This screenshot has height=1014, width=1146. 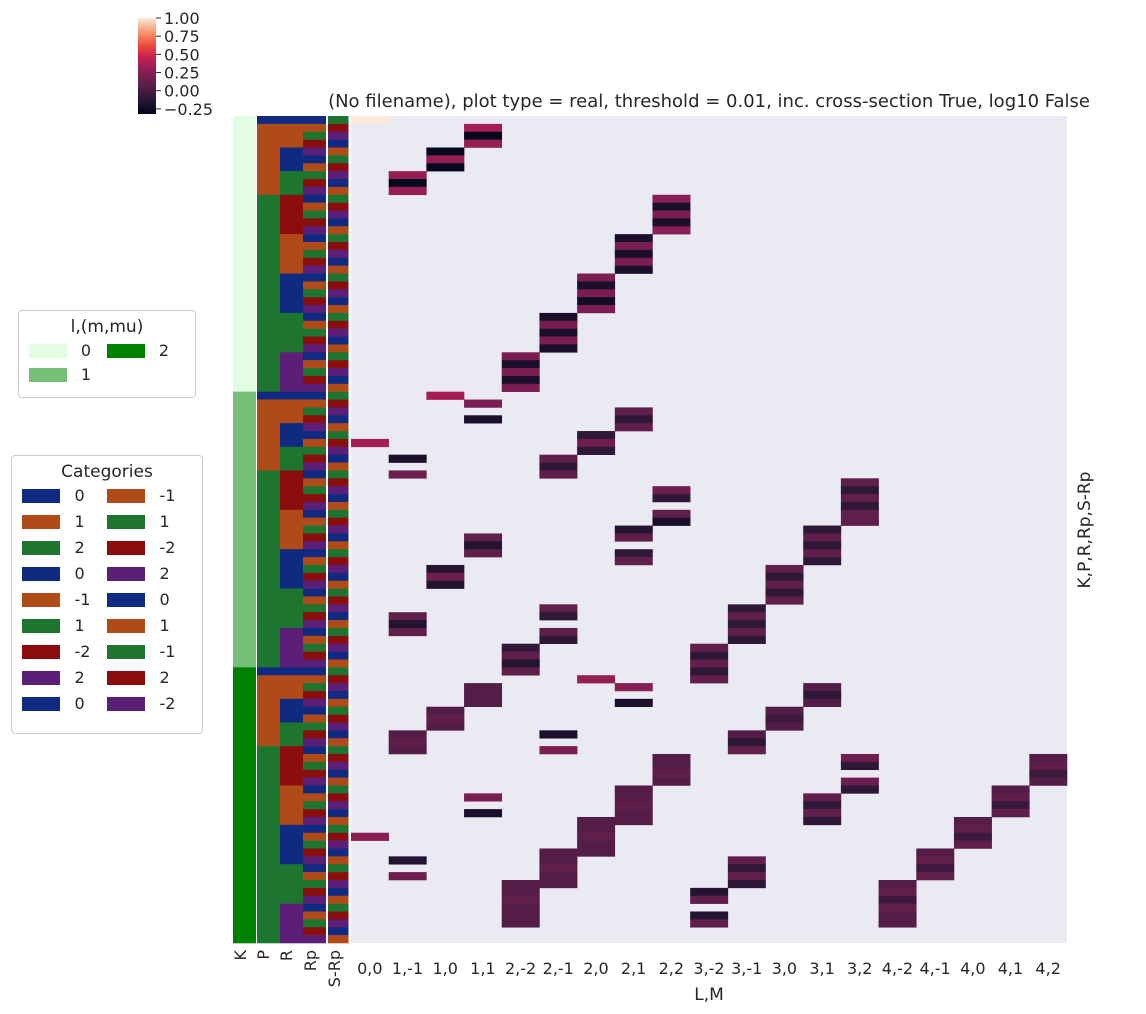 What do you see at coordinates (182, 54) in the screenshot?
I see `colorbar-tick-label: 0.50` at bounding box center [182, 54].